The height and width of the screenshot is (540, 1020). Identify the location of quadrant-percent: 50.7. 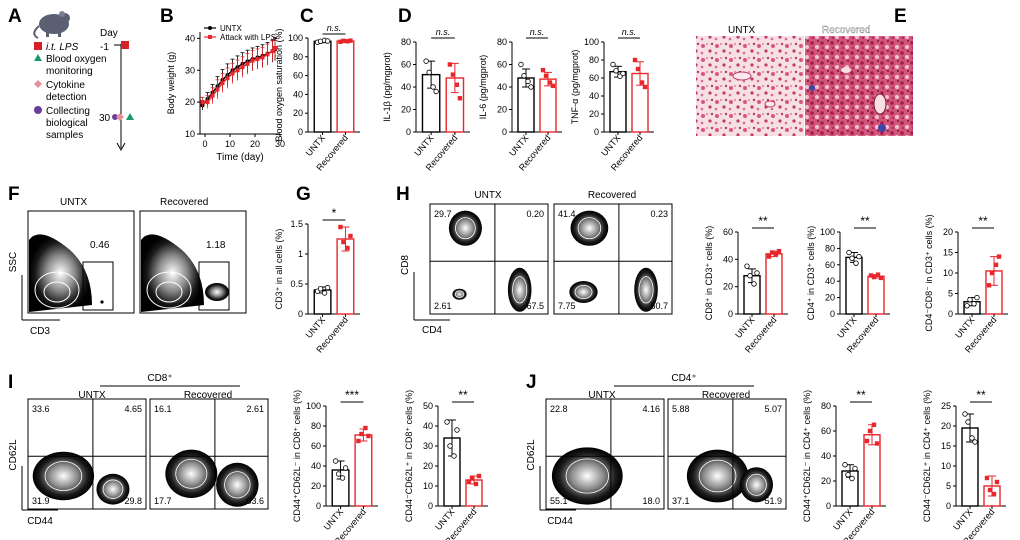
(659, 306).